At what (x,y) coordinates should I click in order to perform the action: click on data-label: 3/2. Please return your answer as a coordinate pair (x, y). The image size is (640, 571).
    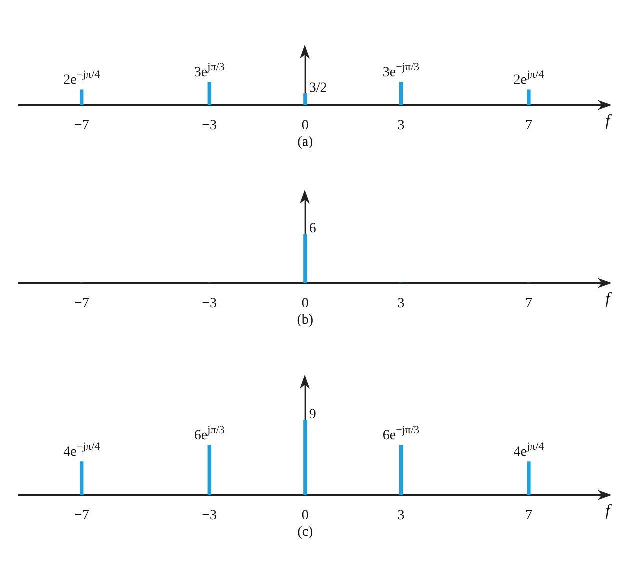
    Looking at the image, I should click on (318, 88).